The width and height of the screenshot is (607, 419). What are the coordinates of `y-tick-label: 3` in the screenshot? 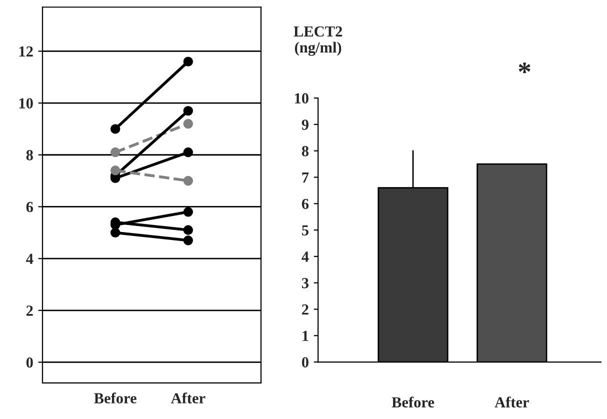 It's located at (305, 283).